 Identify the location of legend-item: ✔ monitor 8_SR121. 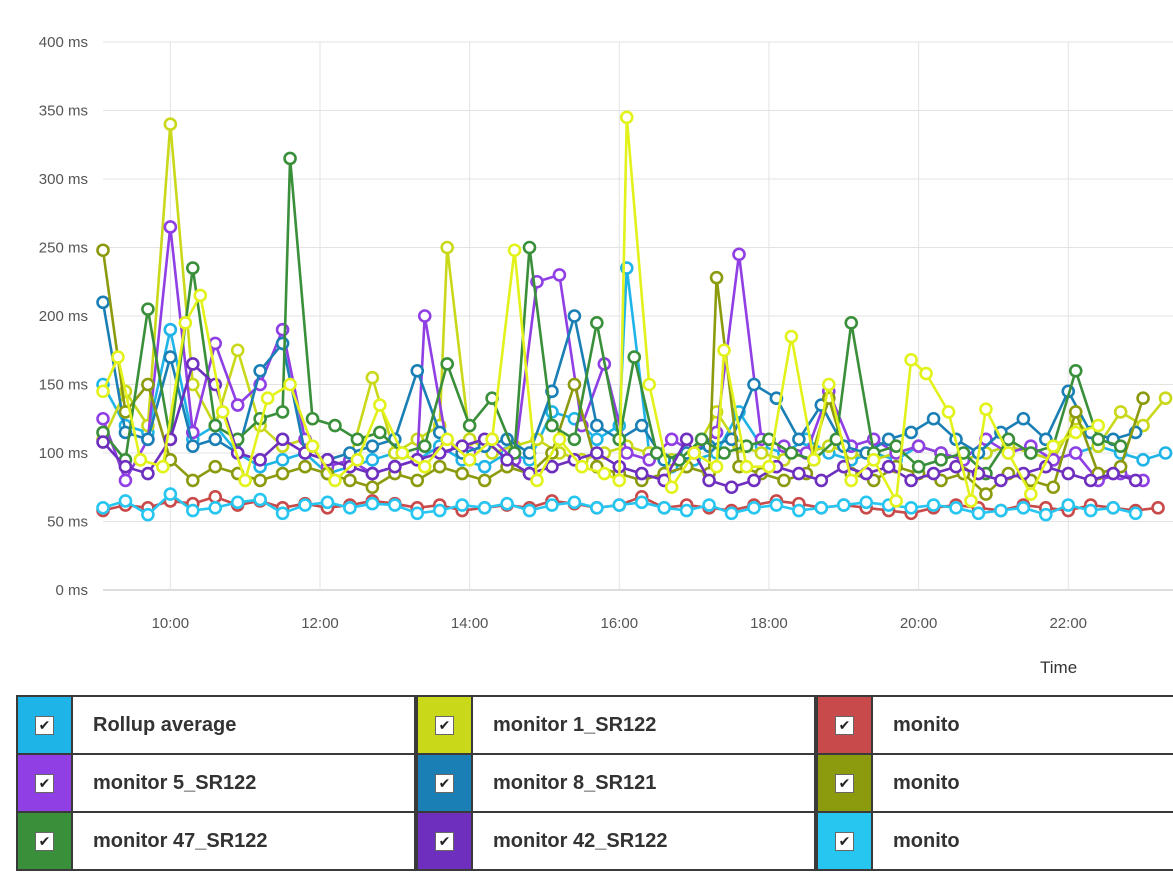
(616, 783).